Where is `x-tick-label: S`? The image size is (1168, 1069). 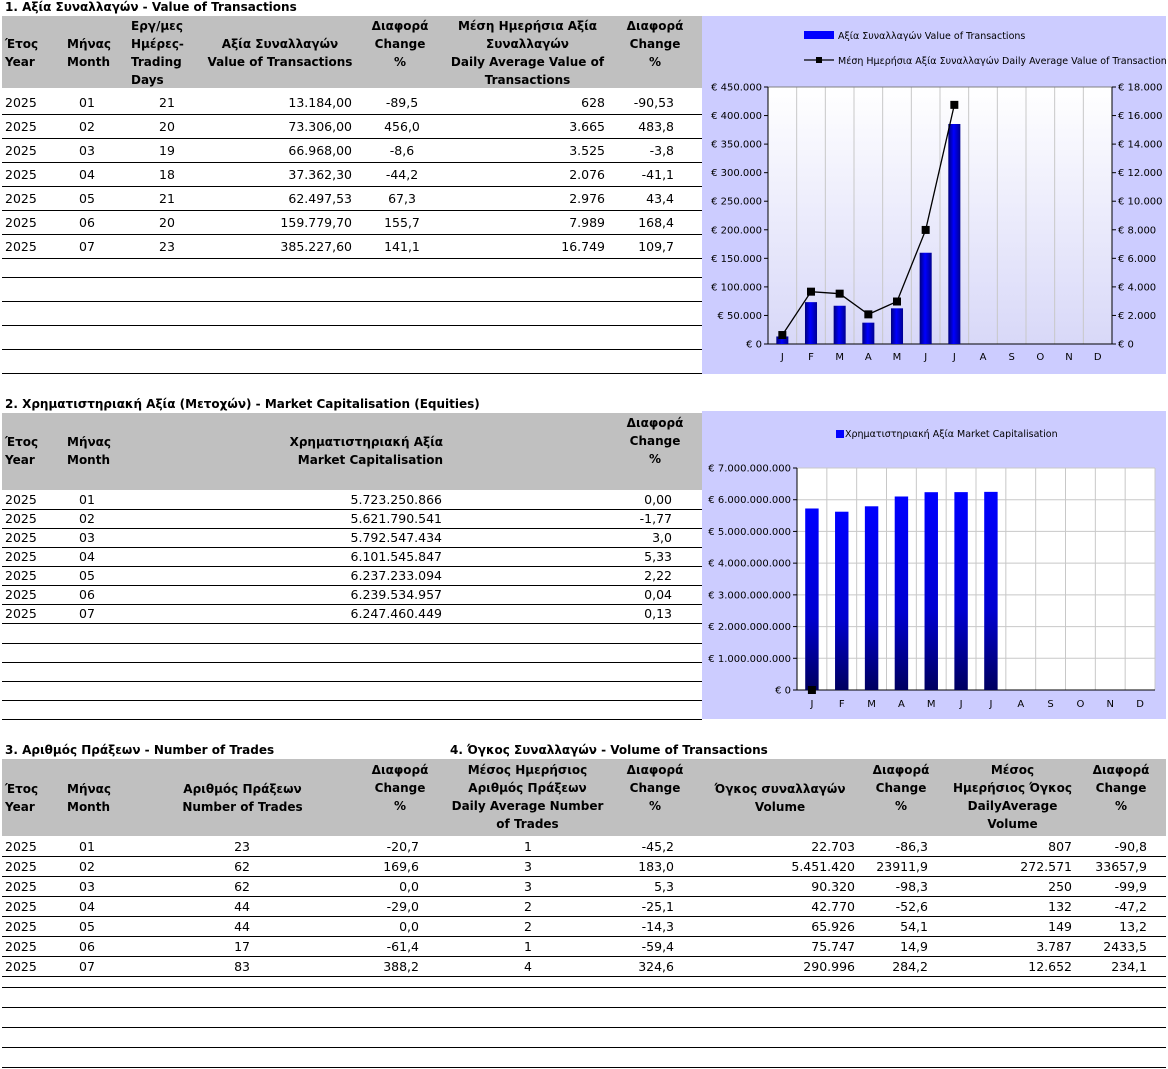
x-tick-label: S is located at coordinates (1050, 704).